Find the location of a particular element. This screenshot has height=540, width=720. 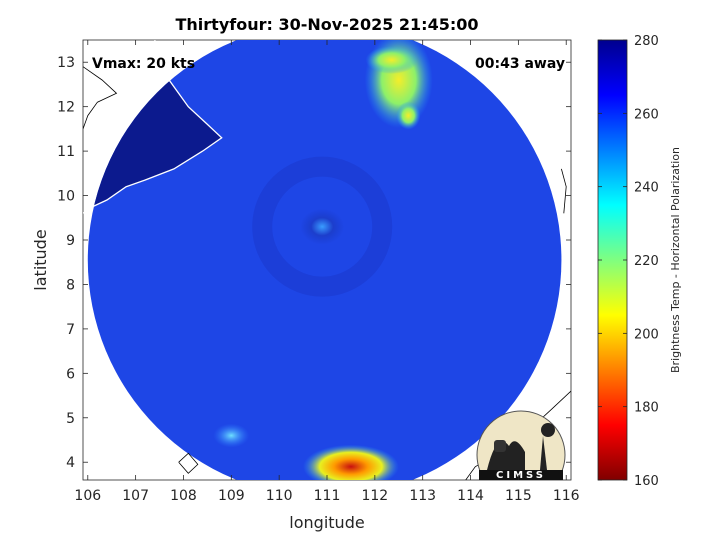

y-tick-label: 7 is located at coordinates (70, 330).